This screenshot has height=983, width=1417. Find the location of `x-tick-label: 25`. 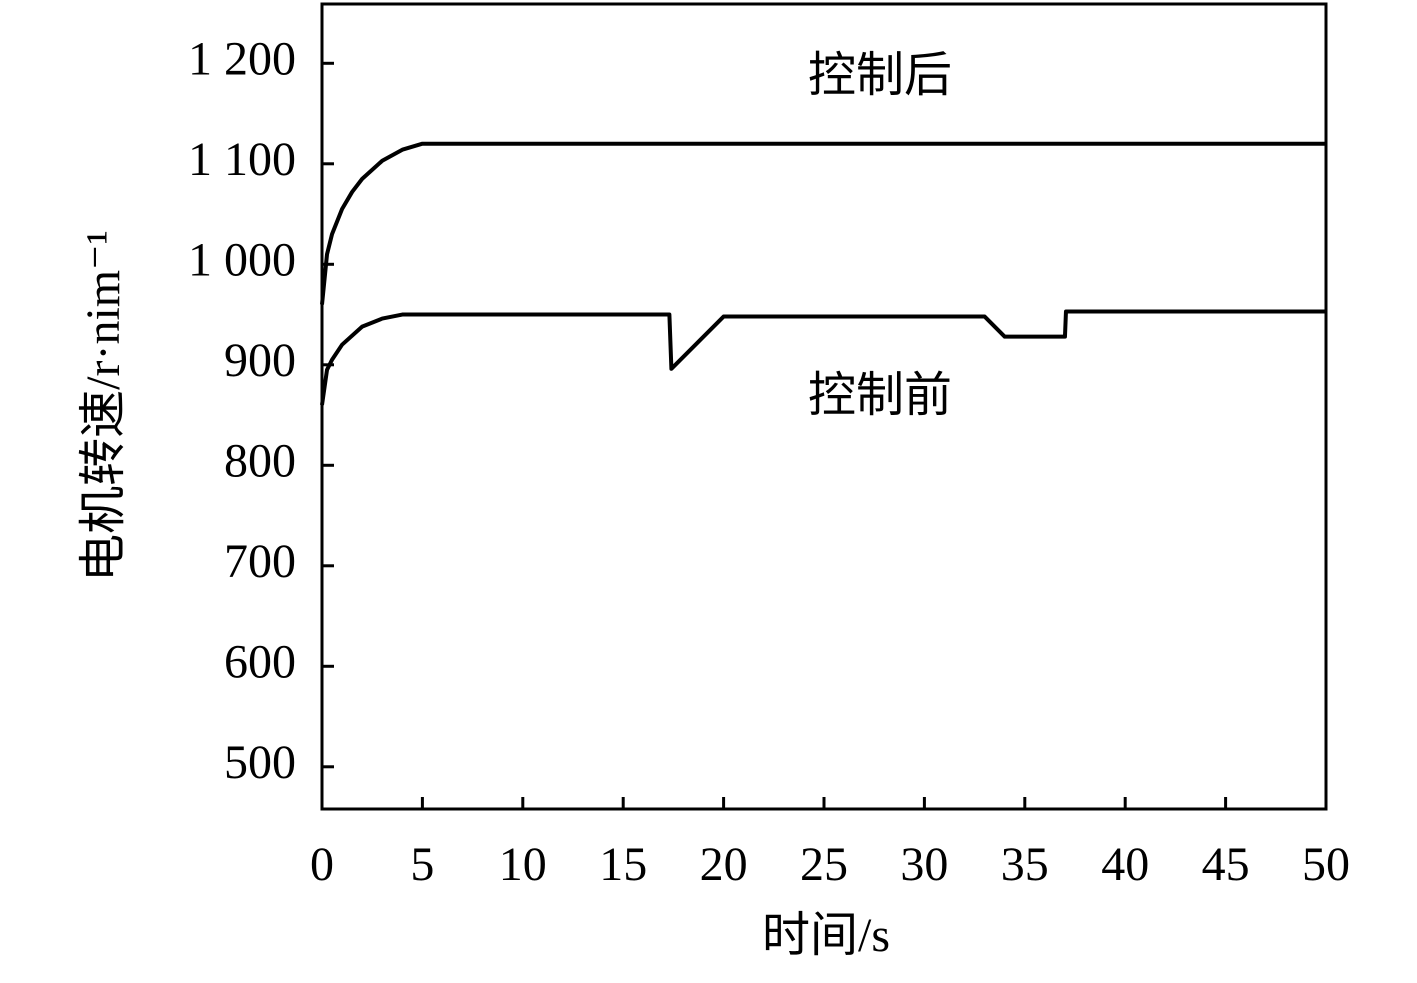

x-tick-label: 25 is located at coordinates (824, 864).